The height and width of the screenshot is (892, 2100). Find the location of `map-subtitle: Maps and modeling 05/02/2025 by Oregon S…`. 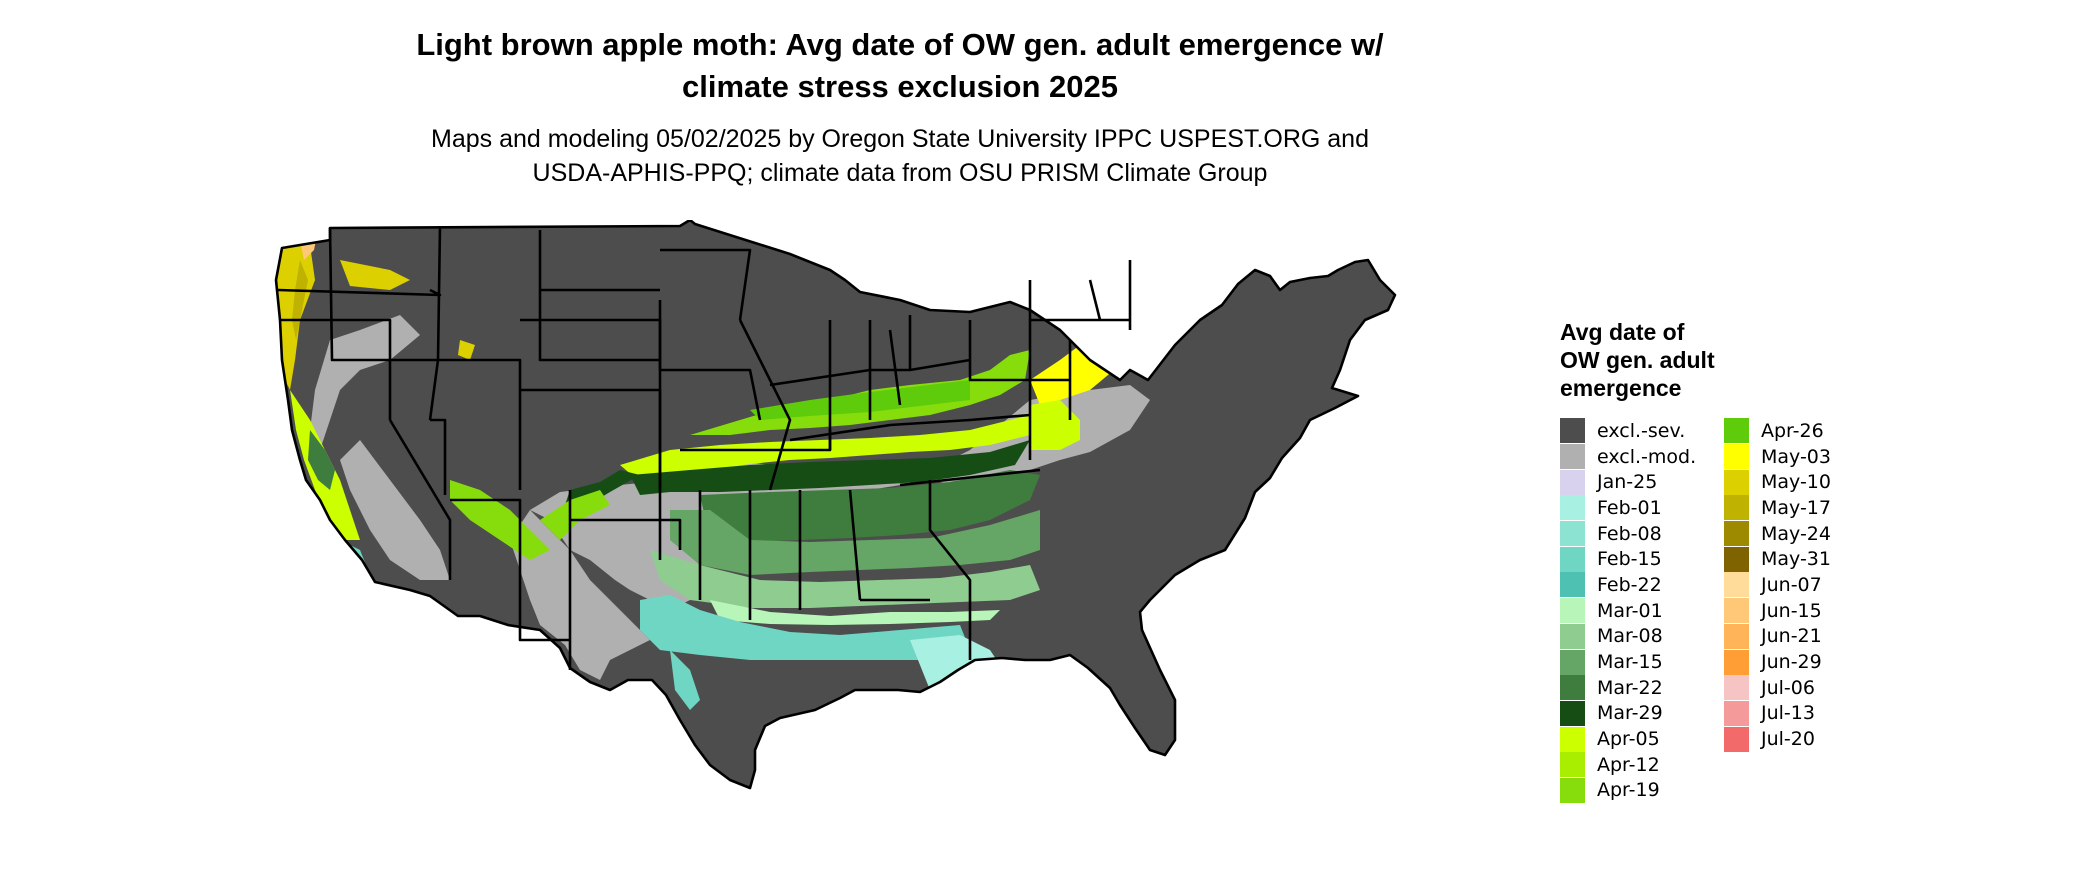

map-subtitle: Maps and modeling 05/02/2025 by Oregon S… is located at coordinates (900, 156).